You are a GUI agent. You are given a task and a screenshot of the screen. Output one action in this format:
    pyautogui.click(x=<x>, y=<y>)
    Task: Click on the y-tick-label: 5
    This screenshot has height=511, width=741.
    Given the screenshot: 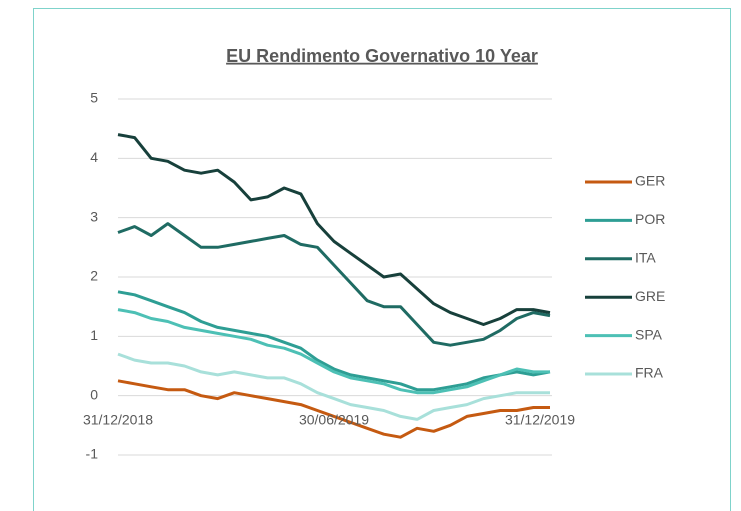 What is the action you would take?
    pyautogui.click(x=94, y=98)
    